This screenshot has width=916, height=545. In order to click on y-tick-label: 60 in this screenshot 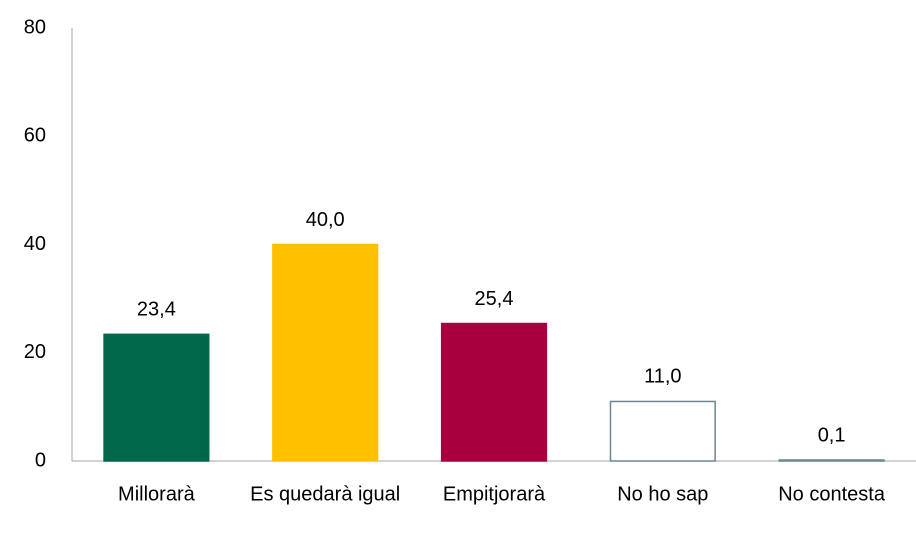, I will do `click(35, 136)`.